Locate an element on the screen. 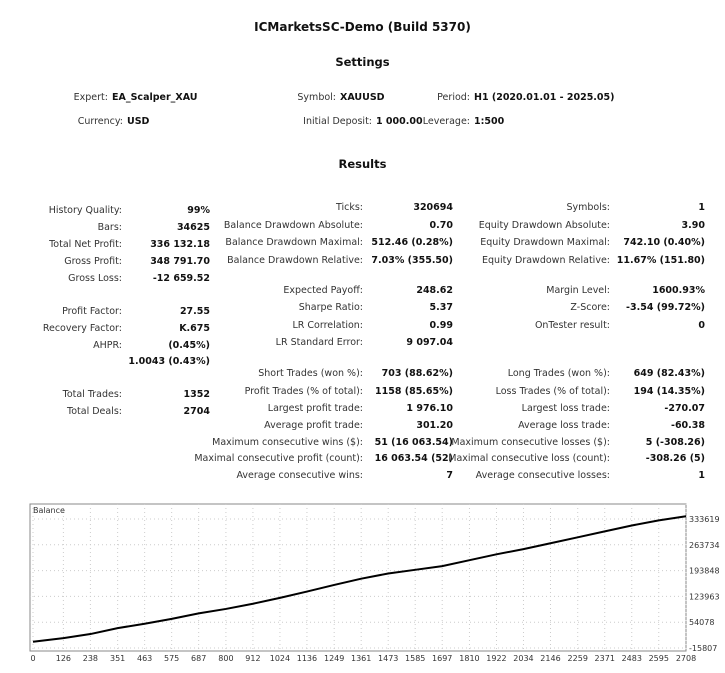  result-label: LR Correlation: is located at coordinates (328, 325).